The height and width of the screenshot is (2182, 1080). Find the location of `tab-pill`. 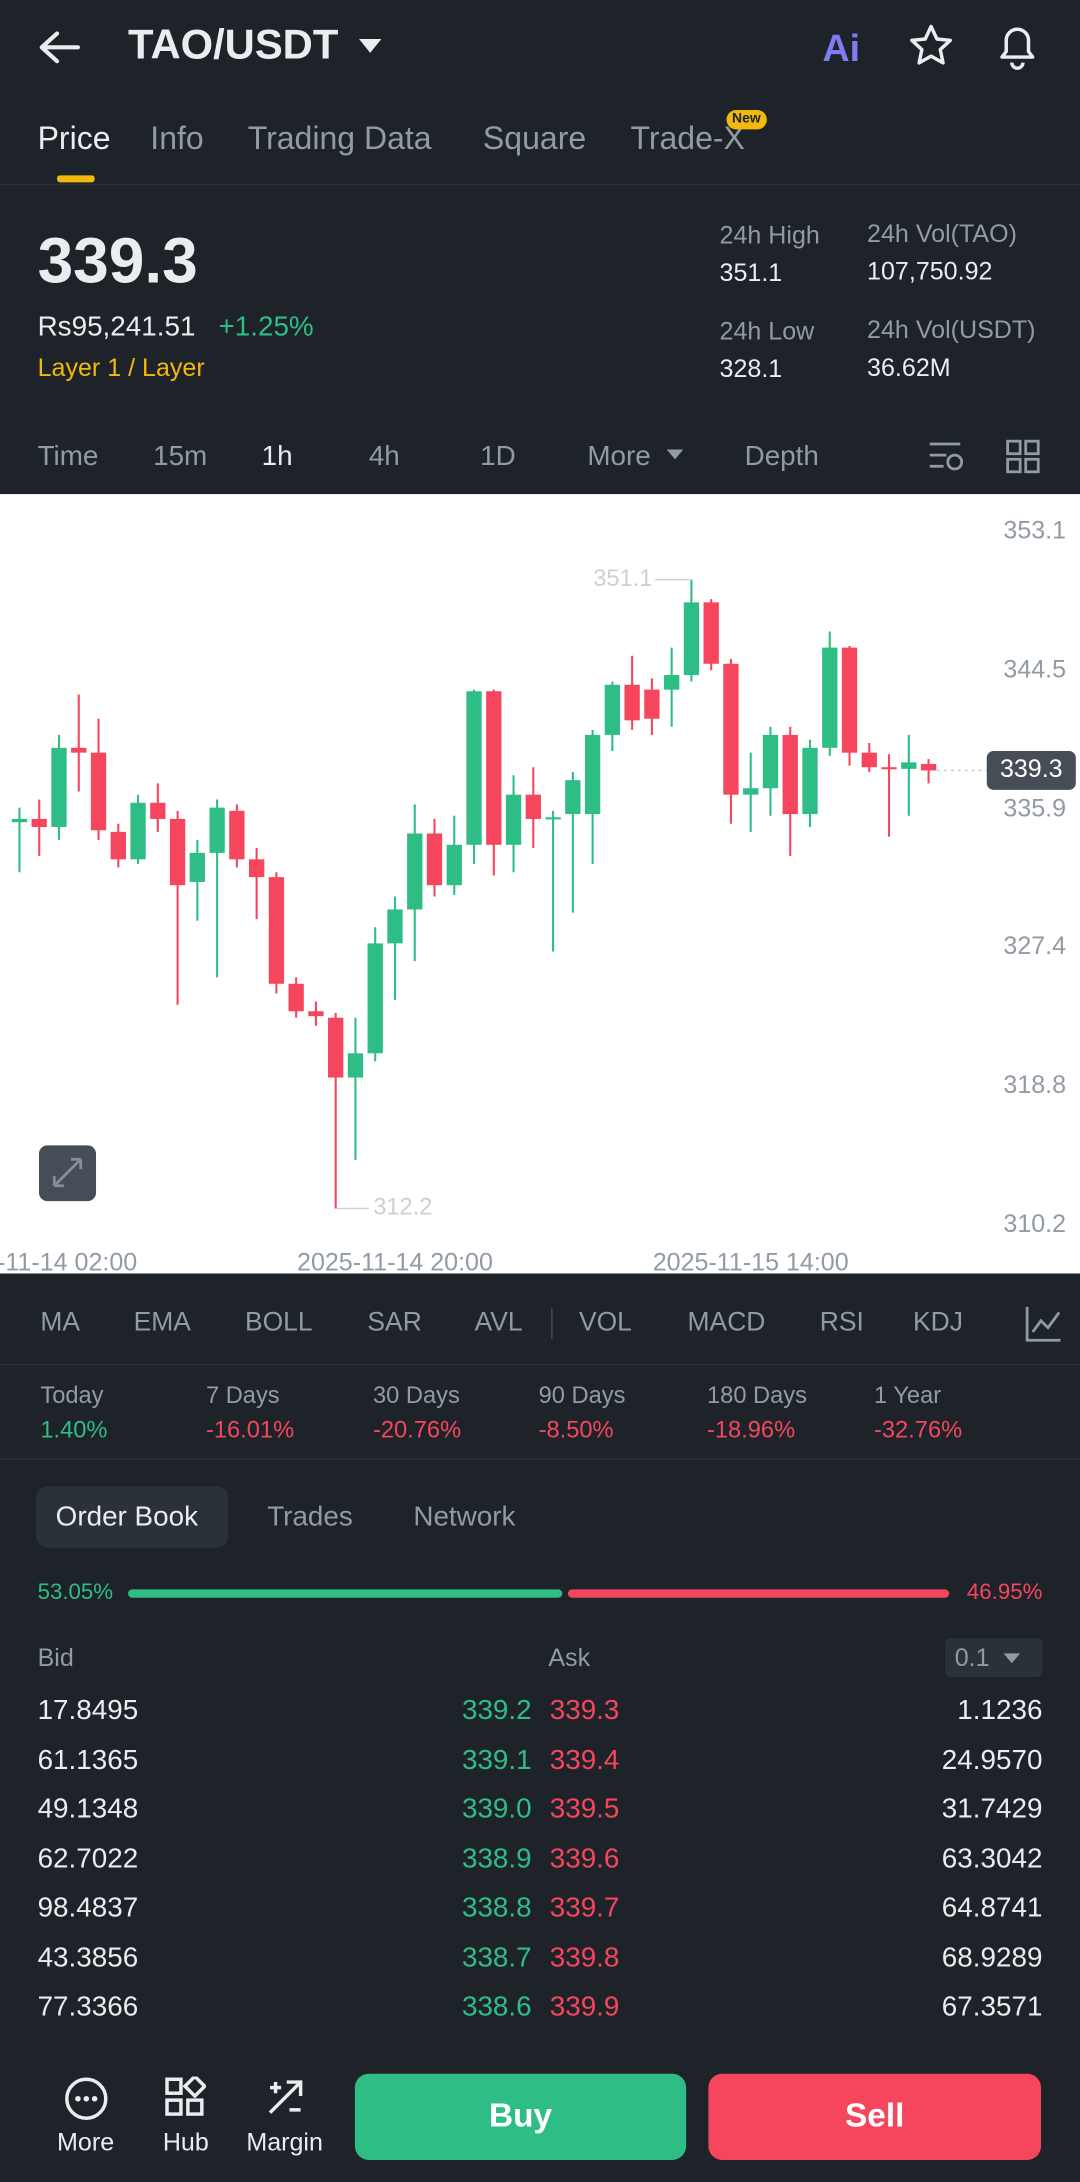

tab-pill is located at coordinates (132, 1517).